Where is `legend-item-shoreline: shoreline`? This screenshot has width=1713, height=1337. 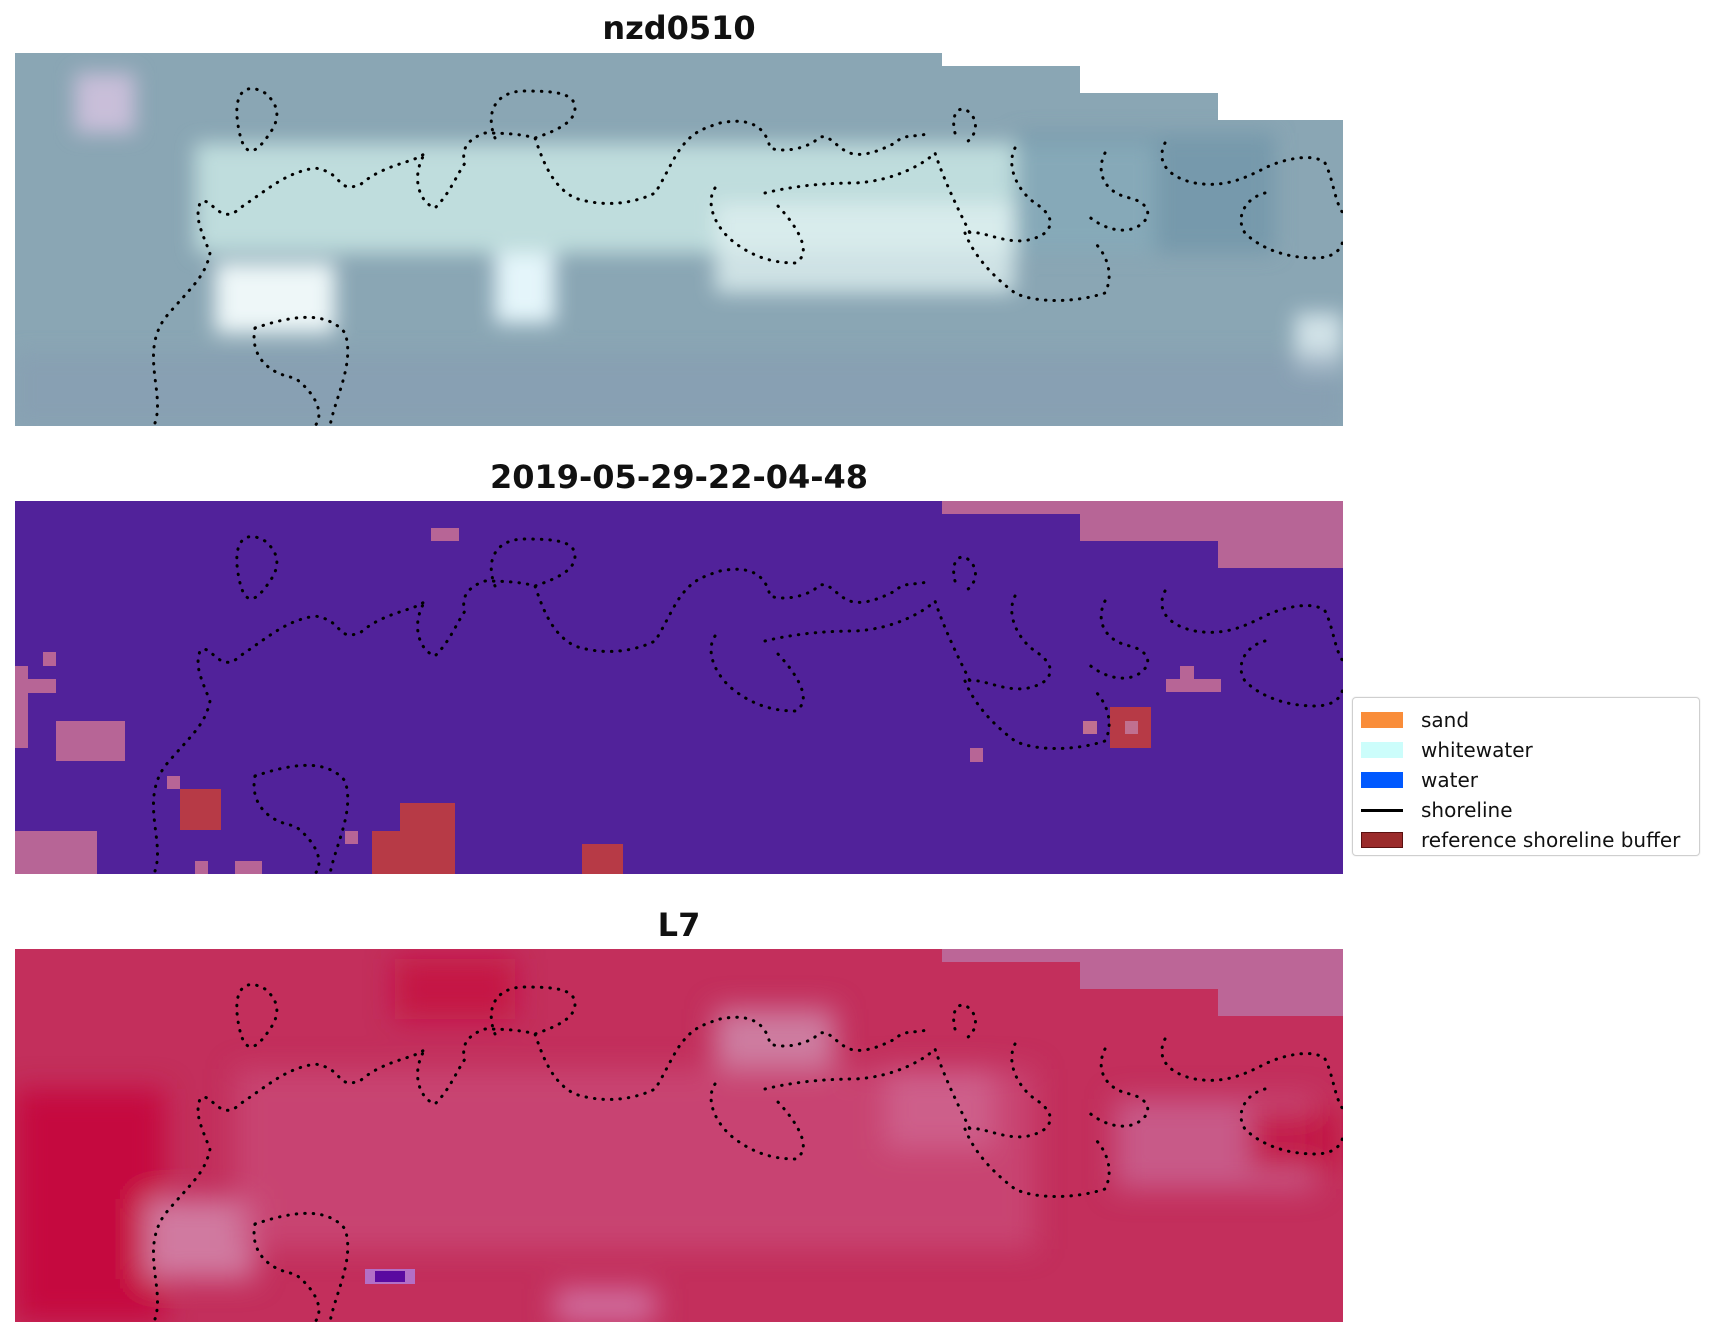
legend-item-shoreline: shoreline is located at coordinates (1437, 810).